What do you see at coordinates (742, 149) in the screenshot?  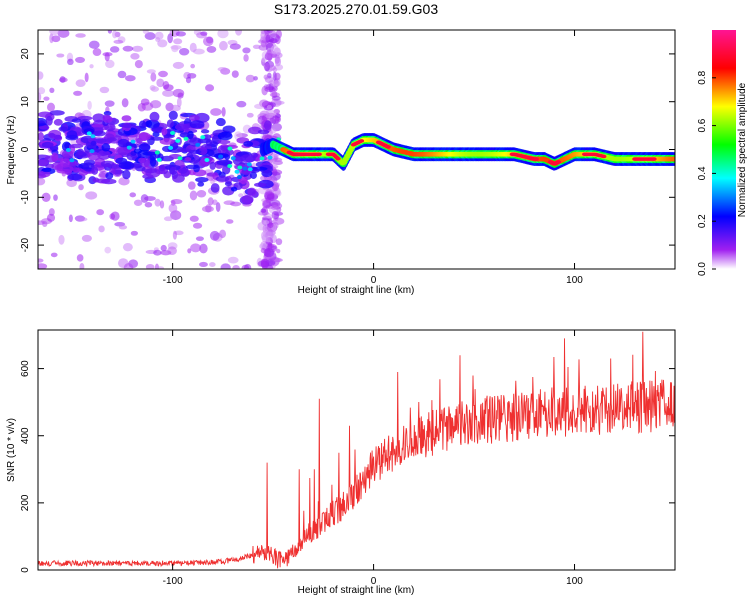 I see `colorbar-label: Normalized spectral amplitude` at bounding box center [742, 149].